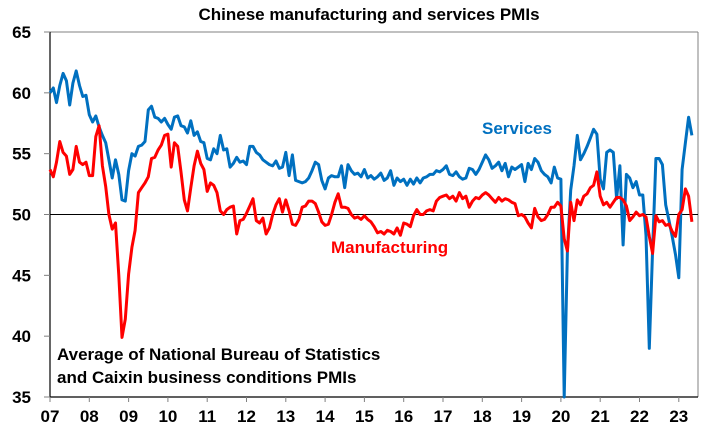  Describe the element at coordinates (21, 275) in the screenshot. I see `y-tick-label: 45` at that location.